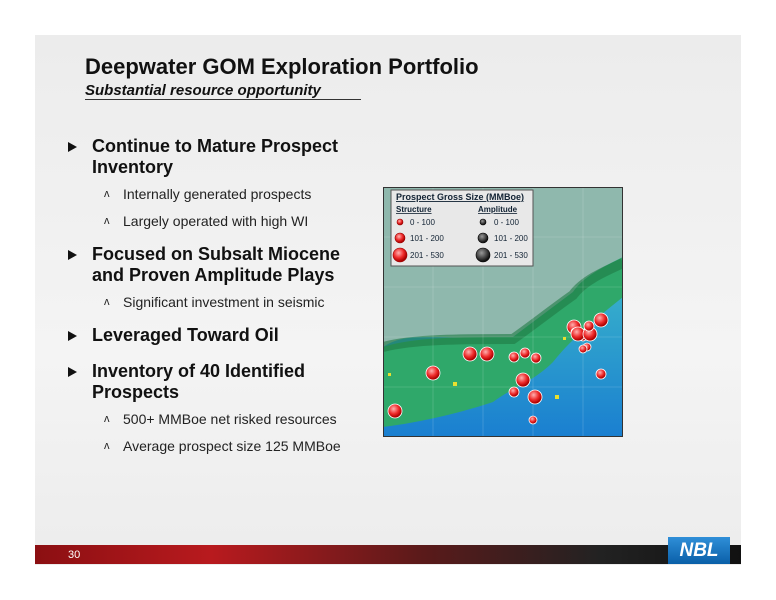 Image resolution: width=776 pixels, height=600 pixels. Describe the element at coordinates (185, 335) in the screenshot. I see `bullet-text: Leveraged Toward Oil` at that location.